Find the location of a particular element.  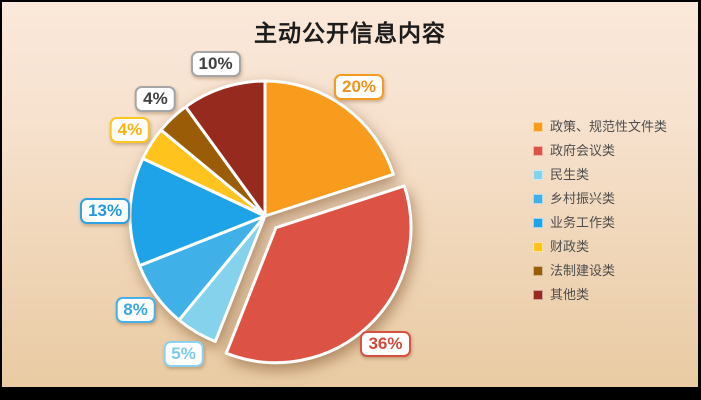

legend-item-4: 业务工作类 is located at coordinates (600, 222).